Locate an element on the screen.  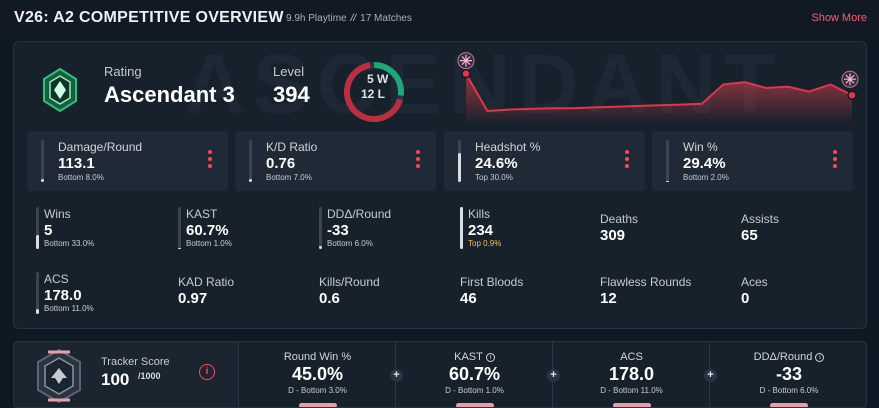
stat-value: 309 is located at coordinates (613, 235).